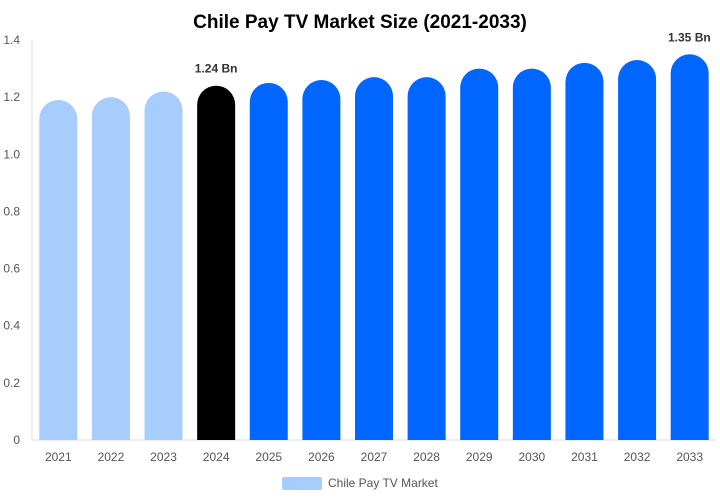 The height and width of the screenshot is (500, 720). I want to click on bar-2032, so click(637, 249).